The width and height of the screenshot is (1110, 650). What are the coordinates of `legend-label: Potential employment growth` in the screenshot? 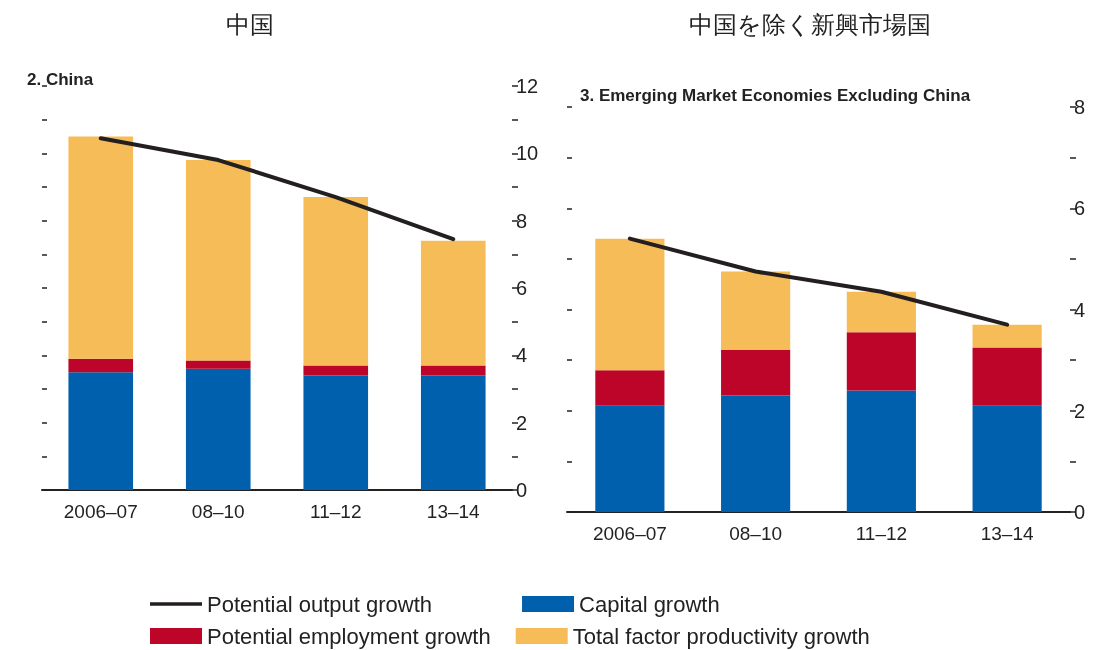 It's located at (349, 636).